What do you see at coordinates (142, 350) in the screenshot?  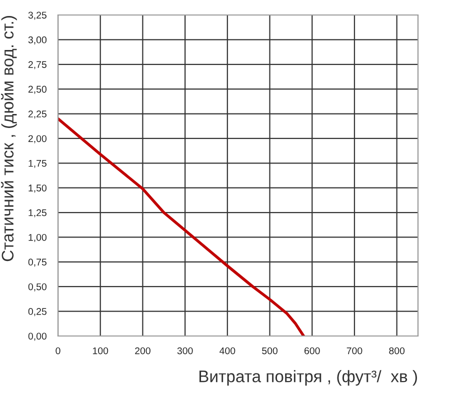 I see `x-tick-label: 200` at bounding box center [142, 350].